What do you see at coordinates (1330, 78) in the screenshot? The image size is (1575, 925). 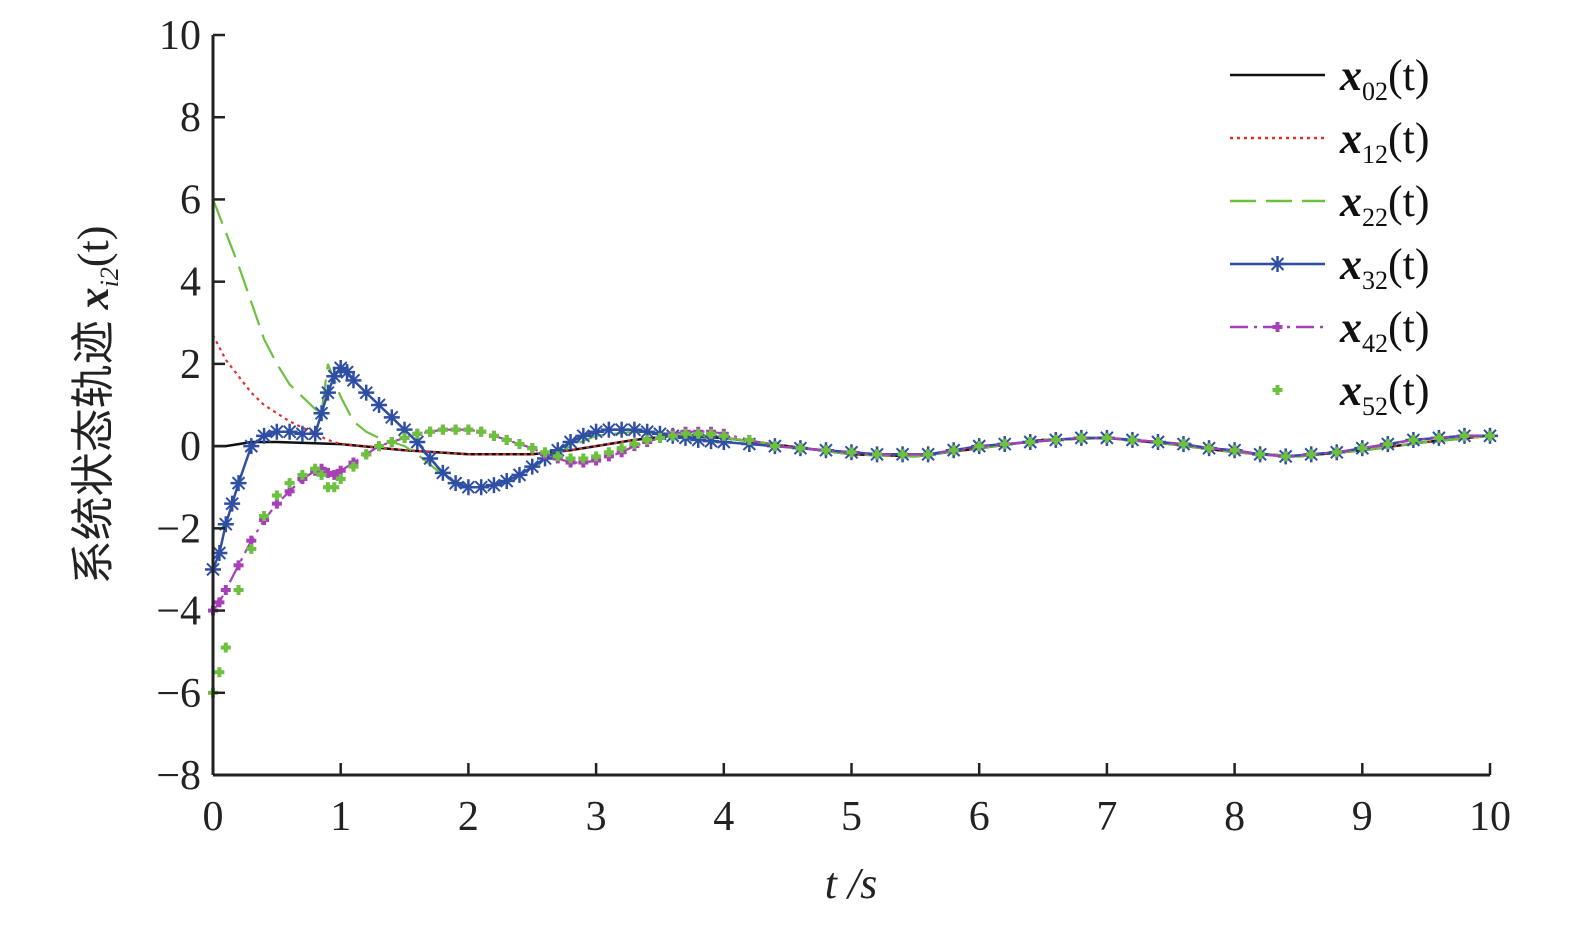 I see `legend-item-02: x02(t)` at bounding box center [1330, 78].